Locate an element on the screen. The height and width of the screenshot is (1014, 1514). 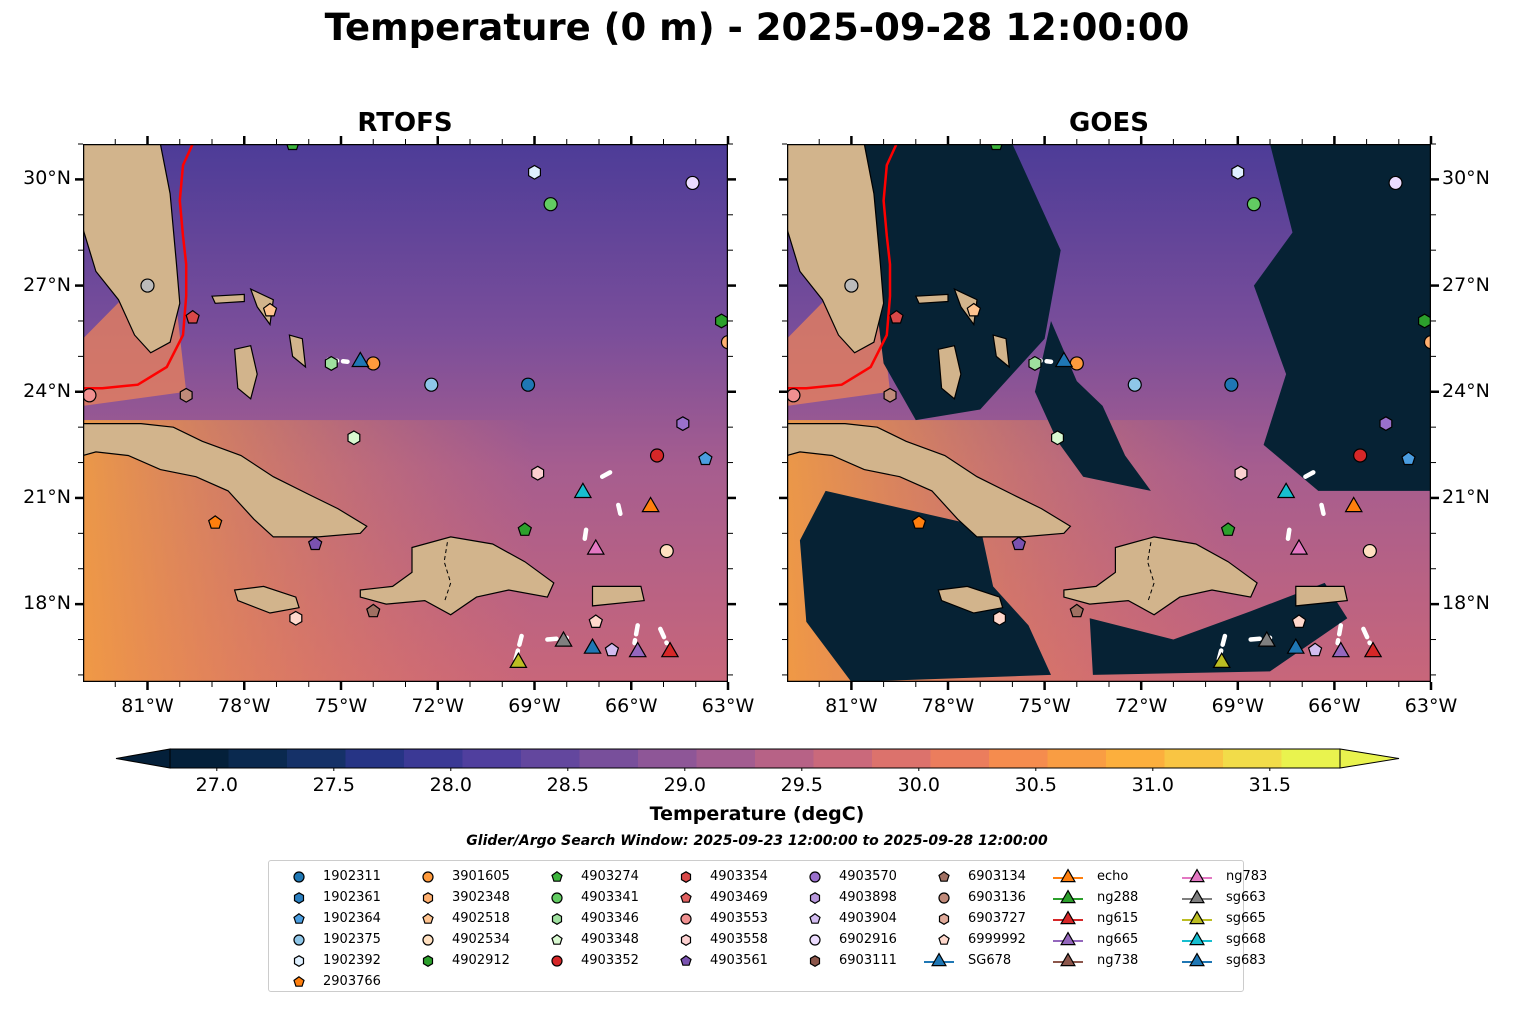
colorbar-tick-label: 30.5 is located at coordinates (1035, 785).